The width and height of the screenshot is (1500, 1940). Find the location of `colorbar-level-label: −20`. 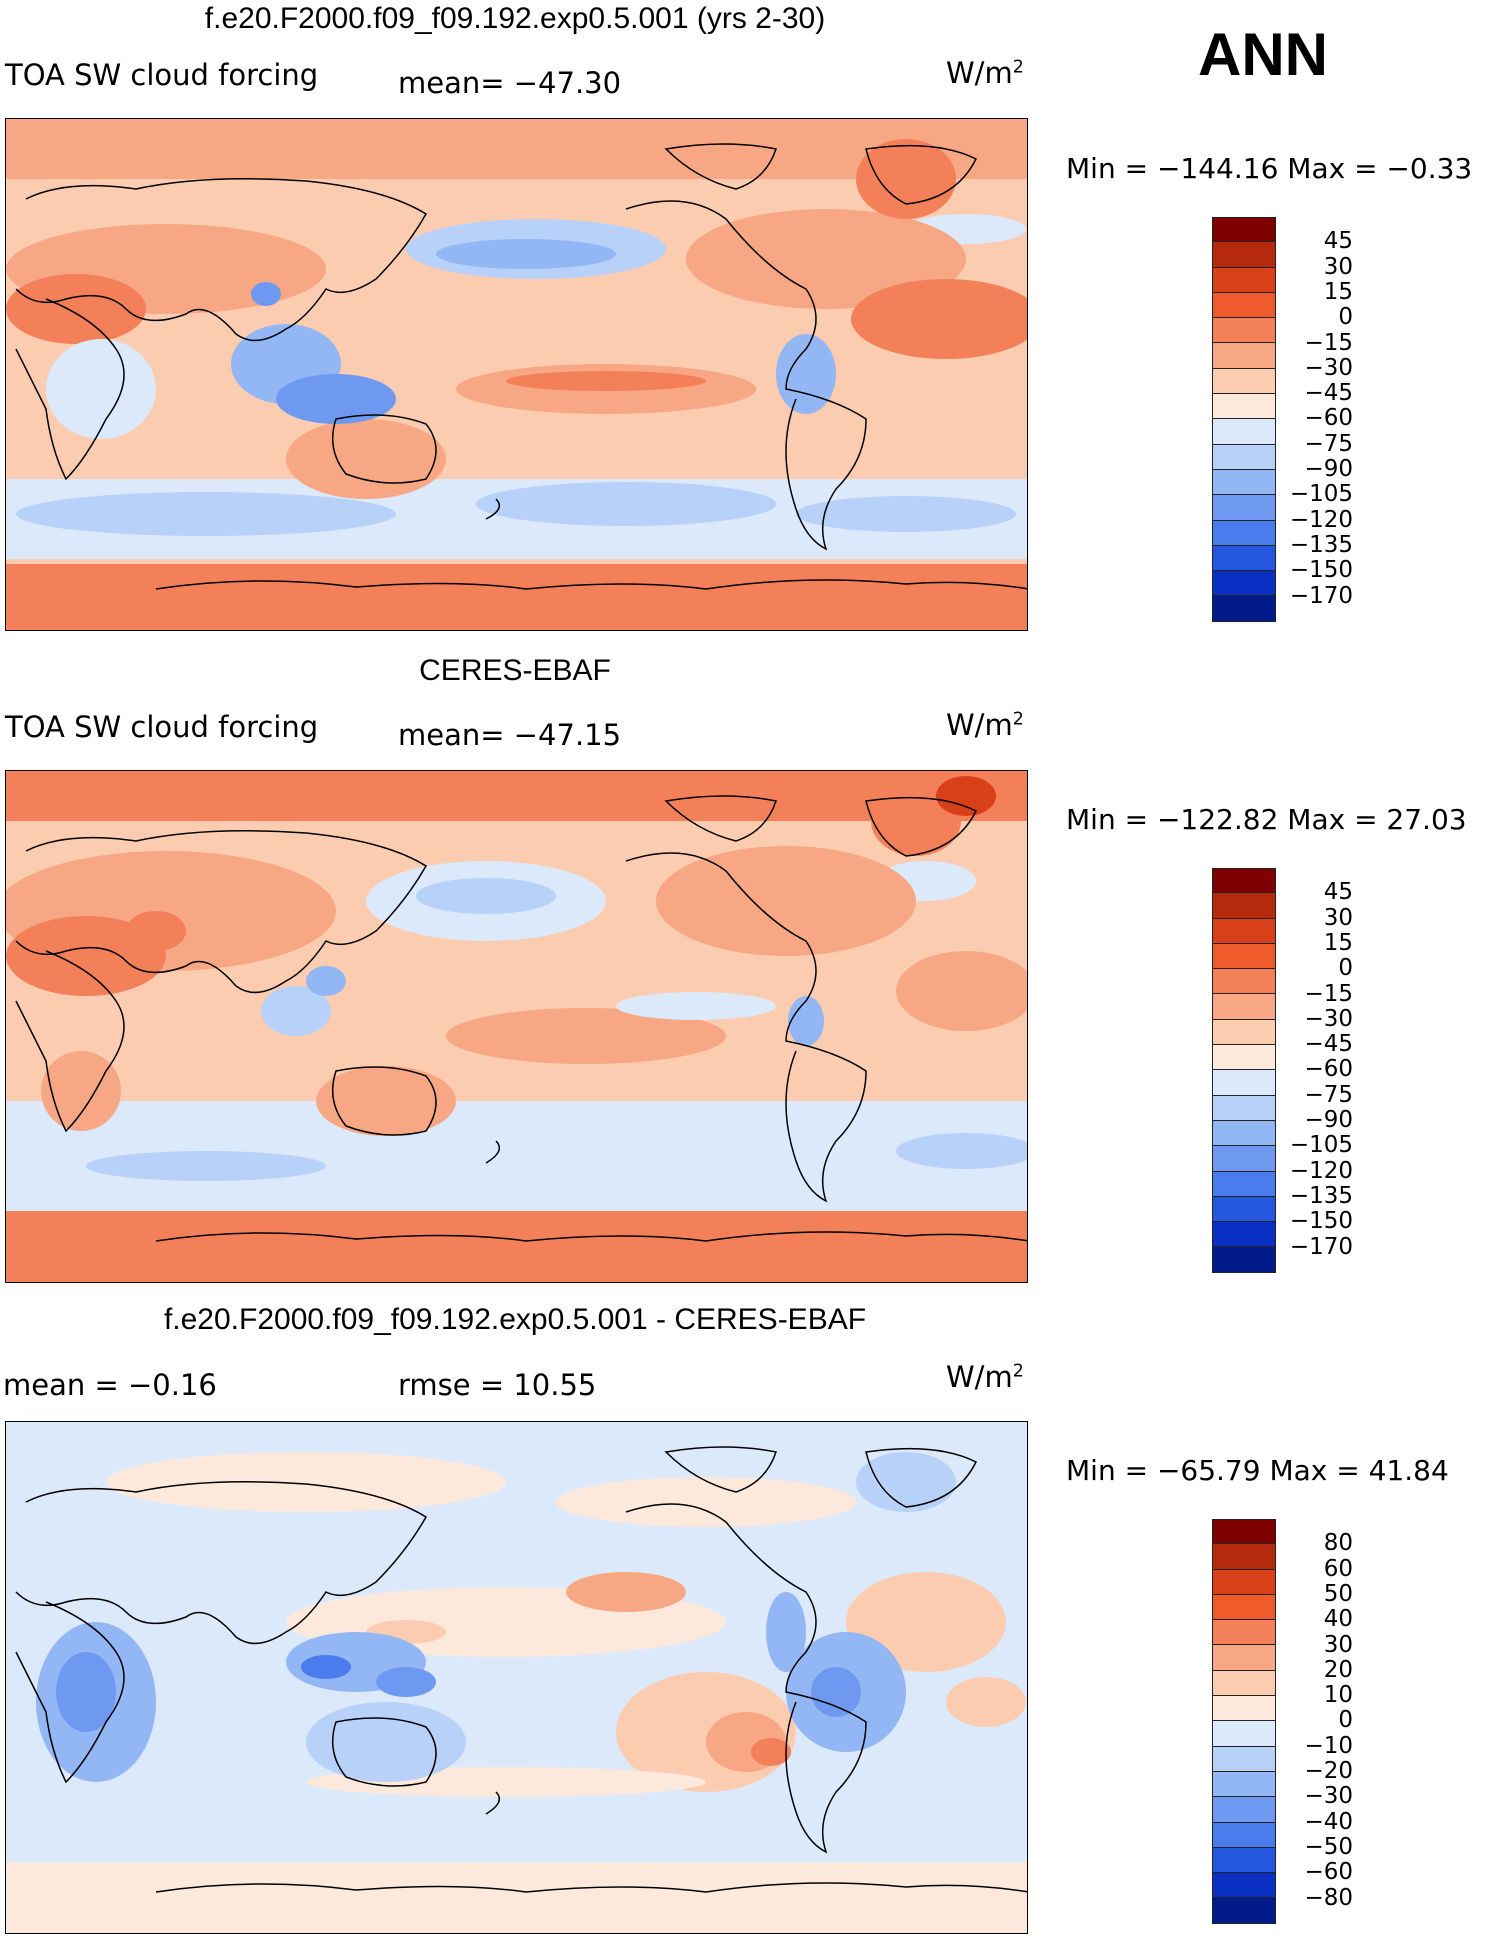

colorbar-level-label: −20 is located at coordinates (1328, 1771).